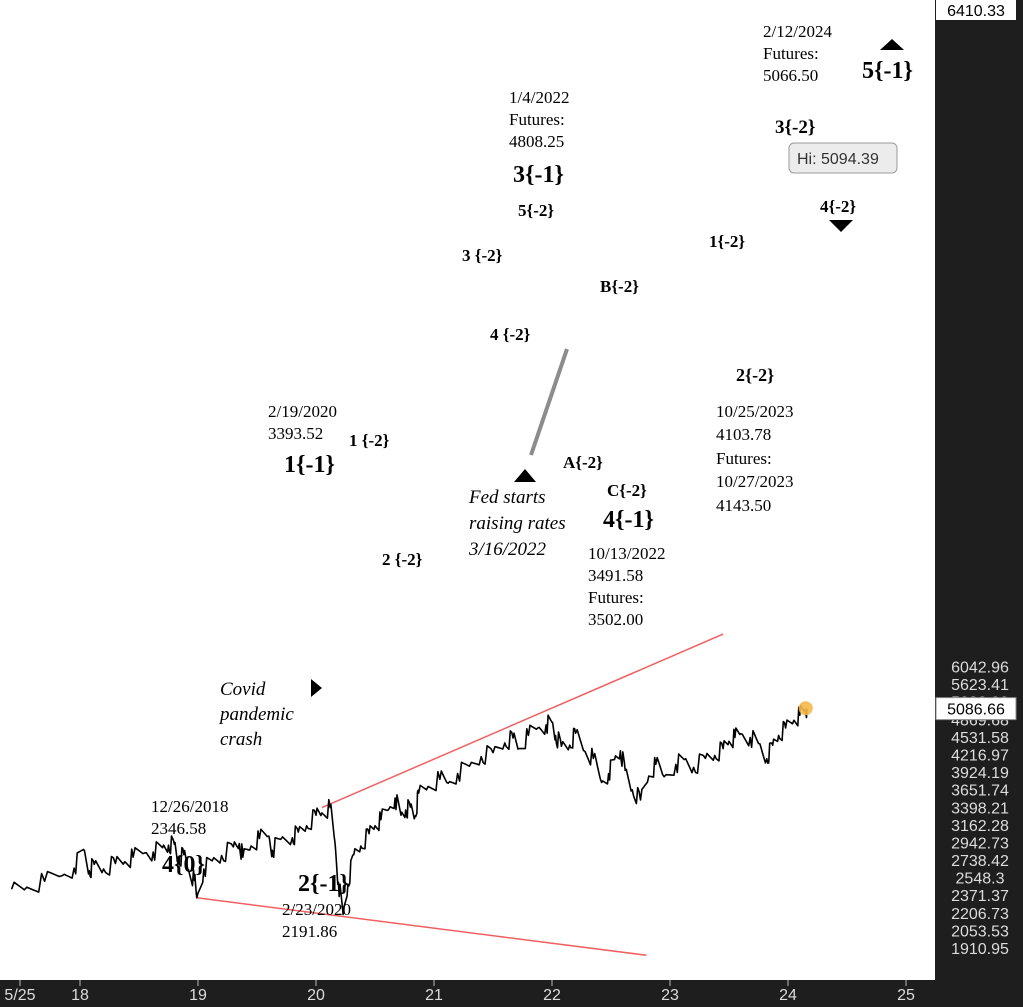  I want to click on wave-label-3-2: 3{-2}, so click(795, 127).